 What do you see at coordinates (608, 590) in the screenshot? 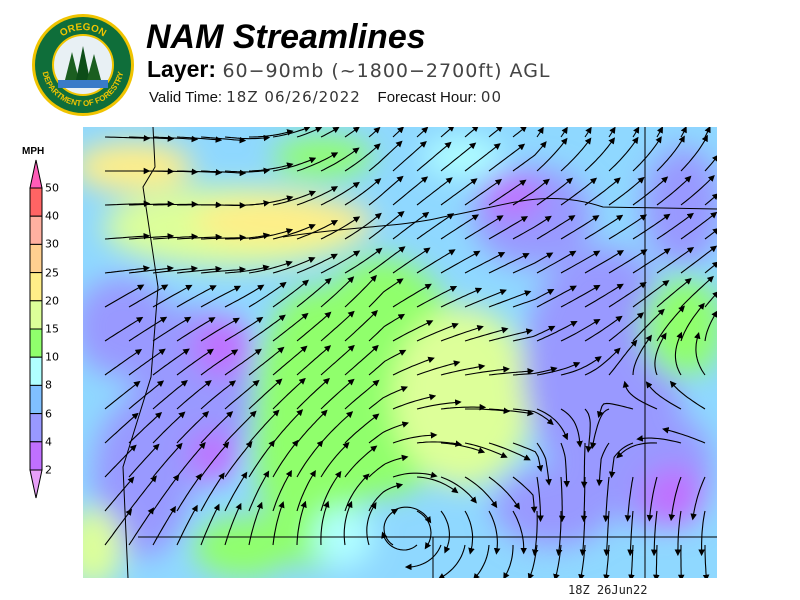
I see `map-timestamp: 18Z 26Jun22` at bounding box center [608, 590].